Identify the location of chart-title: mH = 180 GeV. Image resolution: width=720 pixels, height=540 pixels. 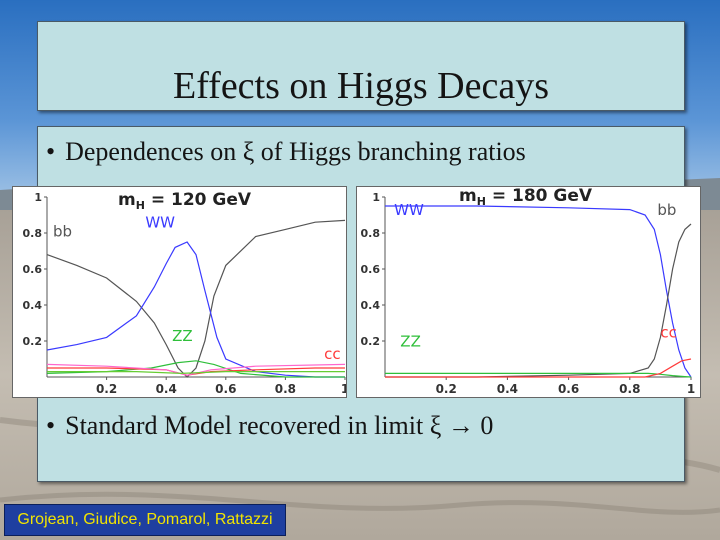
(526, 197).